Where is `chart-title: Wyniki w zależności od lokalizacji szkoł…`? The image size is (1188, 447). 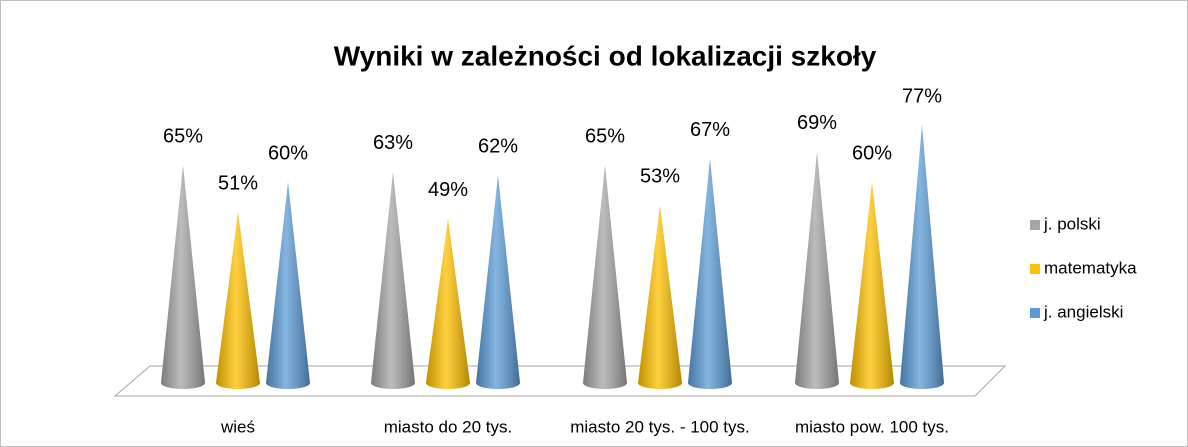 chart-title: Wyniki w zależności od lokalizacji szkoł… is located at coordinates (605, 55).